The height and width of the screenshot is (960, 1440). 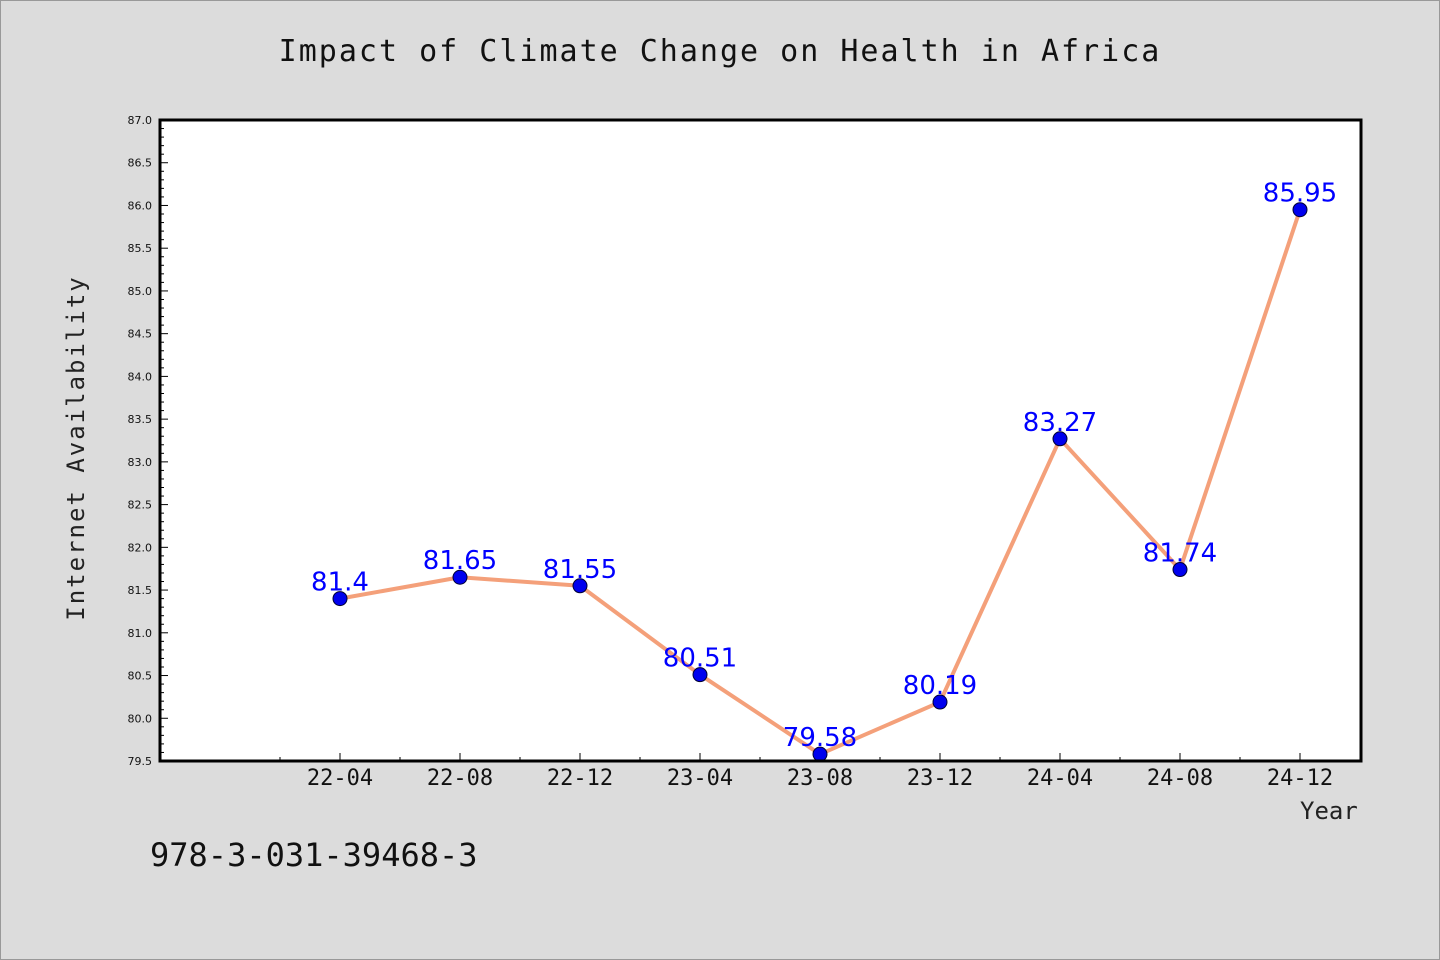 I want to click on y-tick-label: 85.0, so click(x=140, y=291).